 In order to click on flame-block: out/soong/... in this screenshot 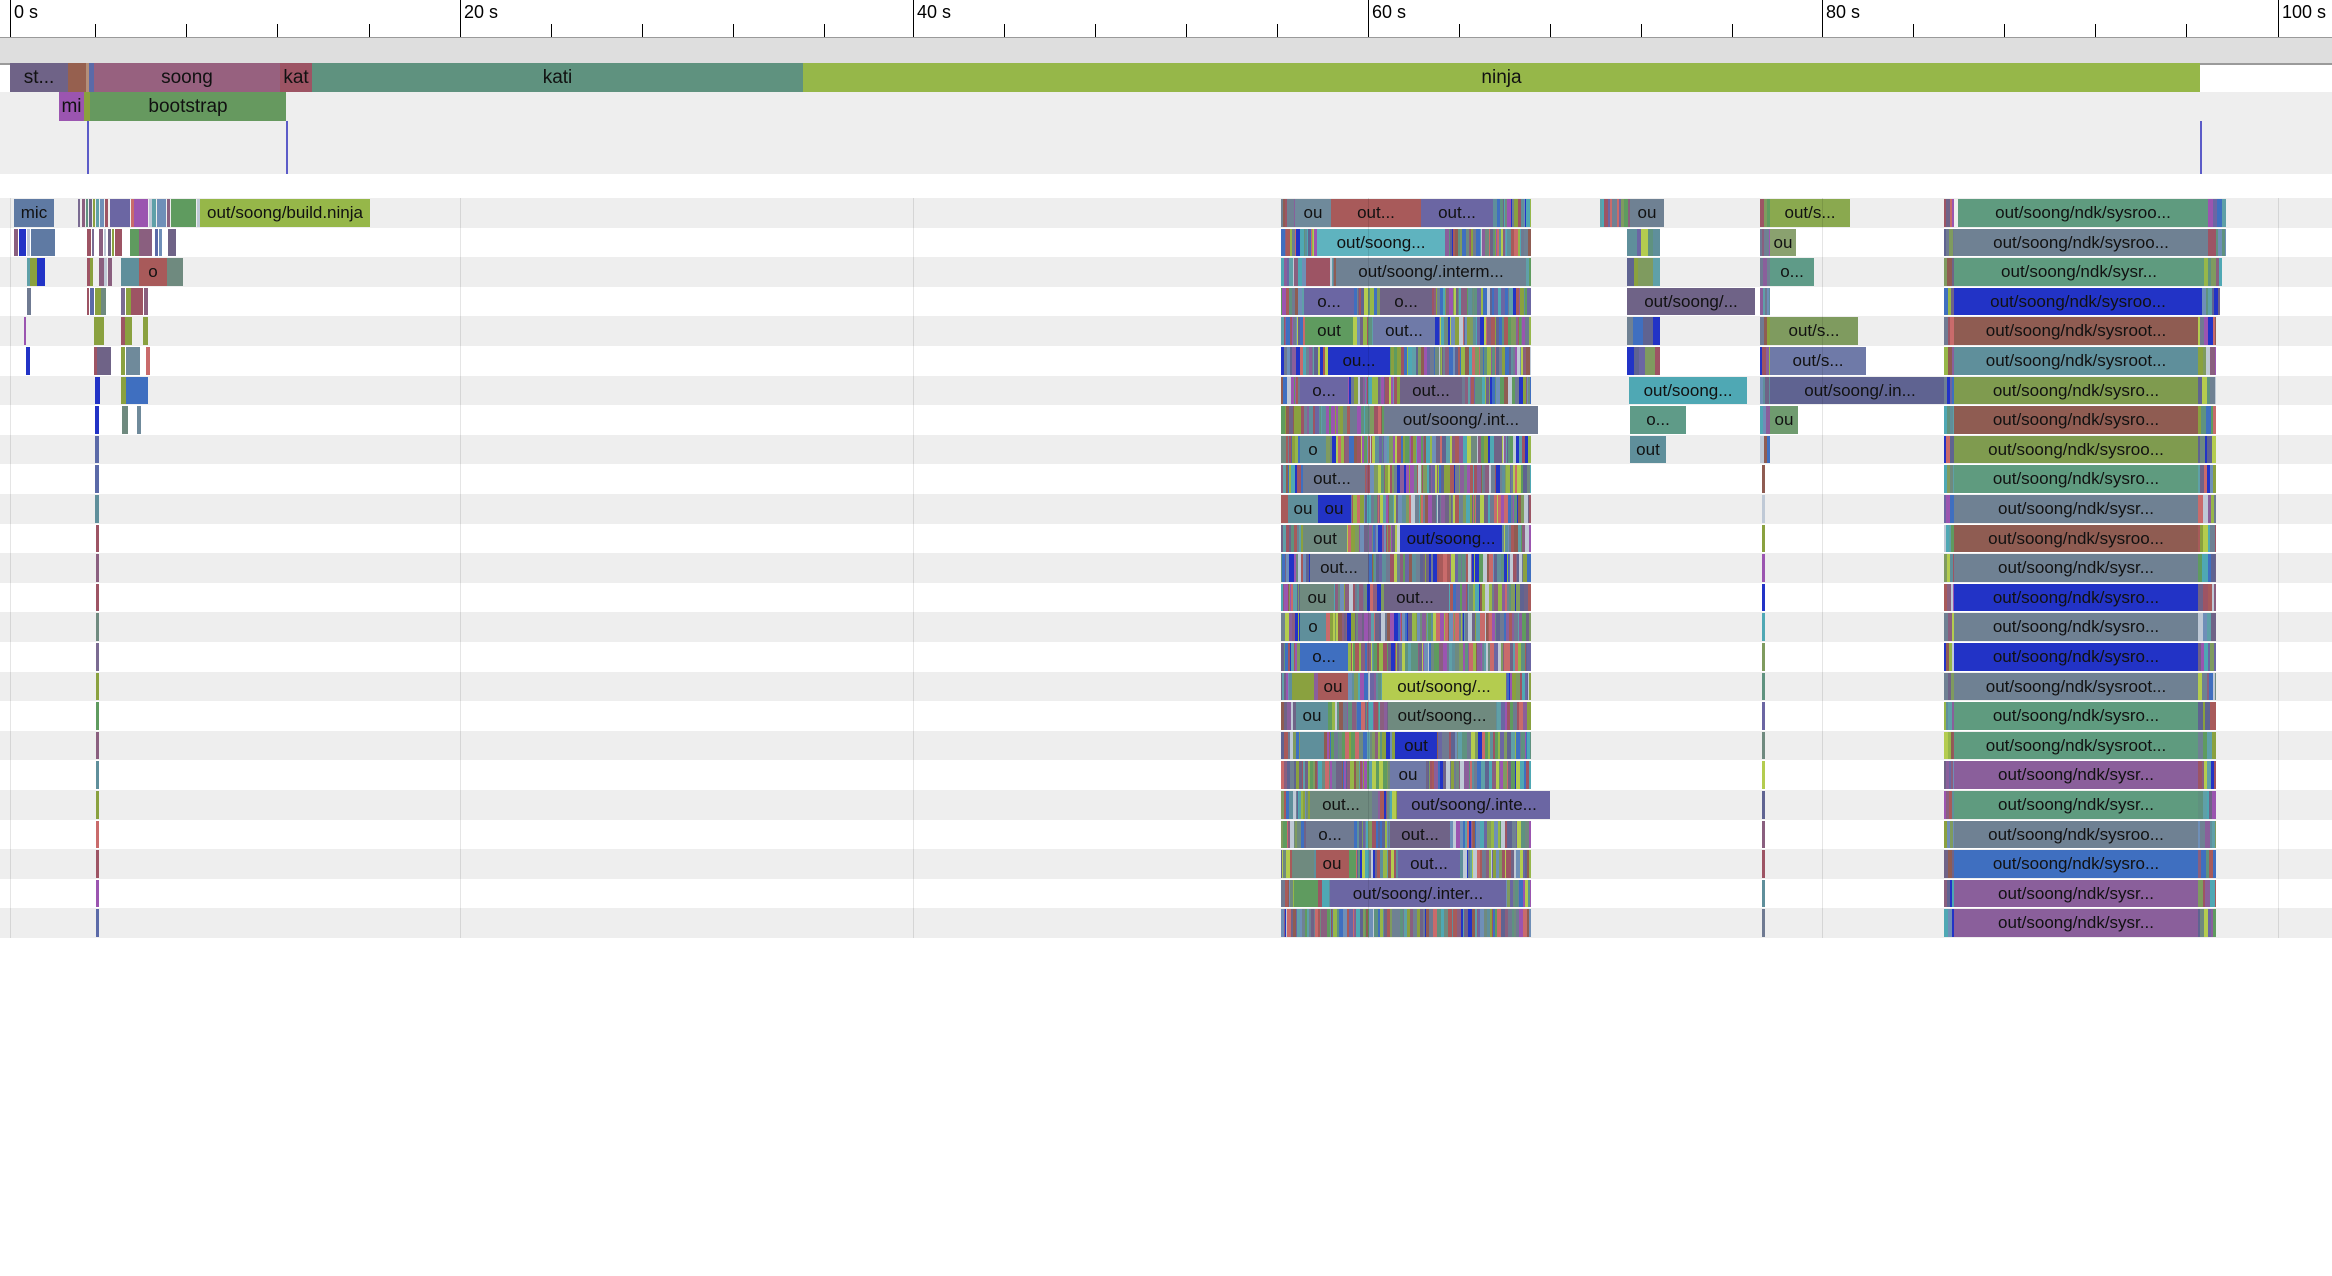, I will do `click(1444, 686)`.